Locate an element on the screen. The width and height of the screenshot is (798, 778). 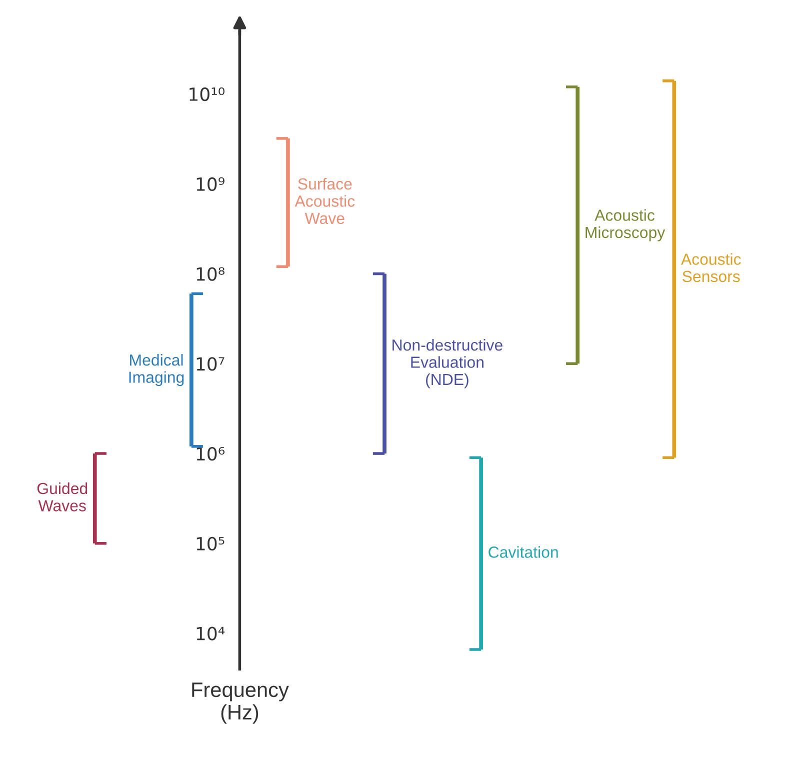
annotation: Cavitation is located at coordinates (523, 552).